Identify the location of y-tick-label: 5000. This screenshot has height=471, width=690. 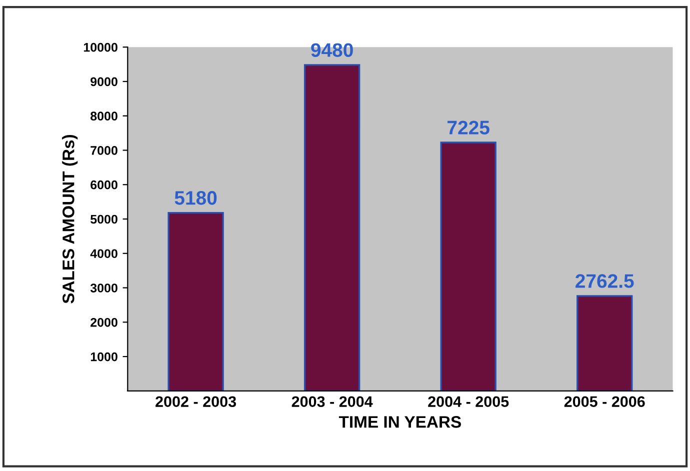
(104, 219).